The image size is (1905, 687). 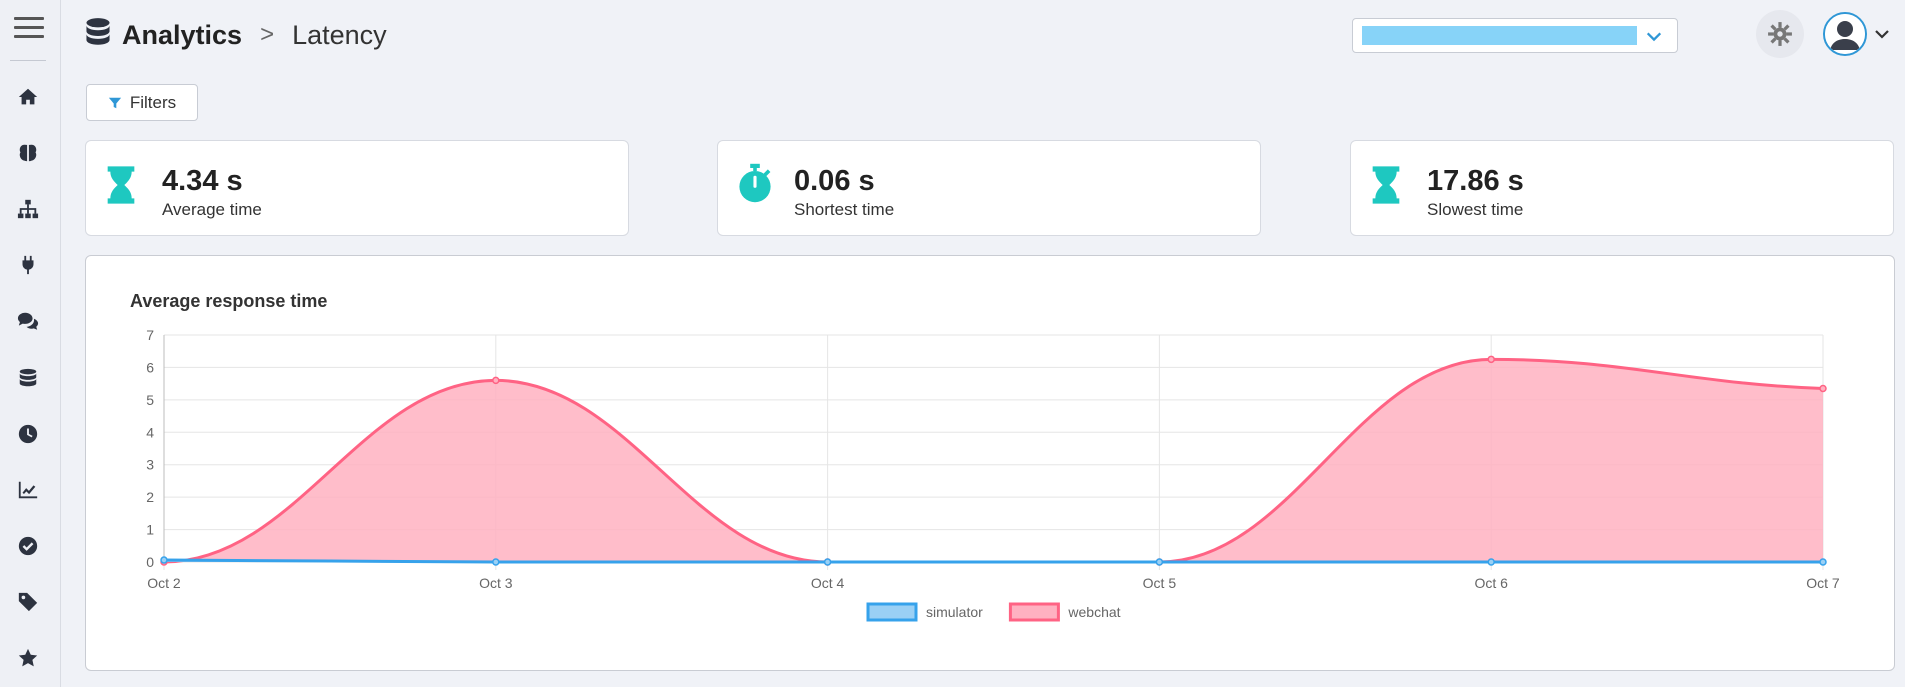 I want to click on average-time-value: 4.34 s, so click(x=202, y=181).